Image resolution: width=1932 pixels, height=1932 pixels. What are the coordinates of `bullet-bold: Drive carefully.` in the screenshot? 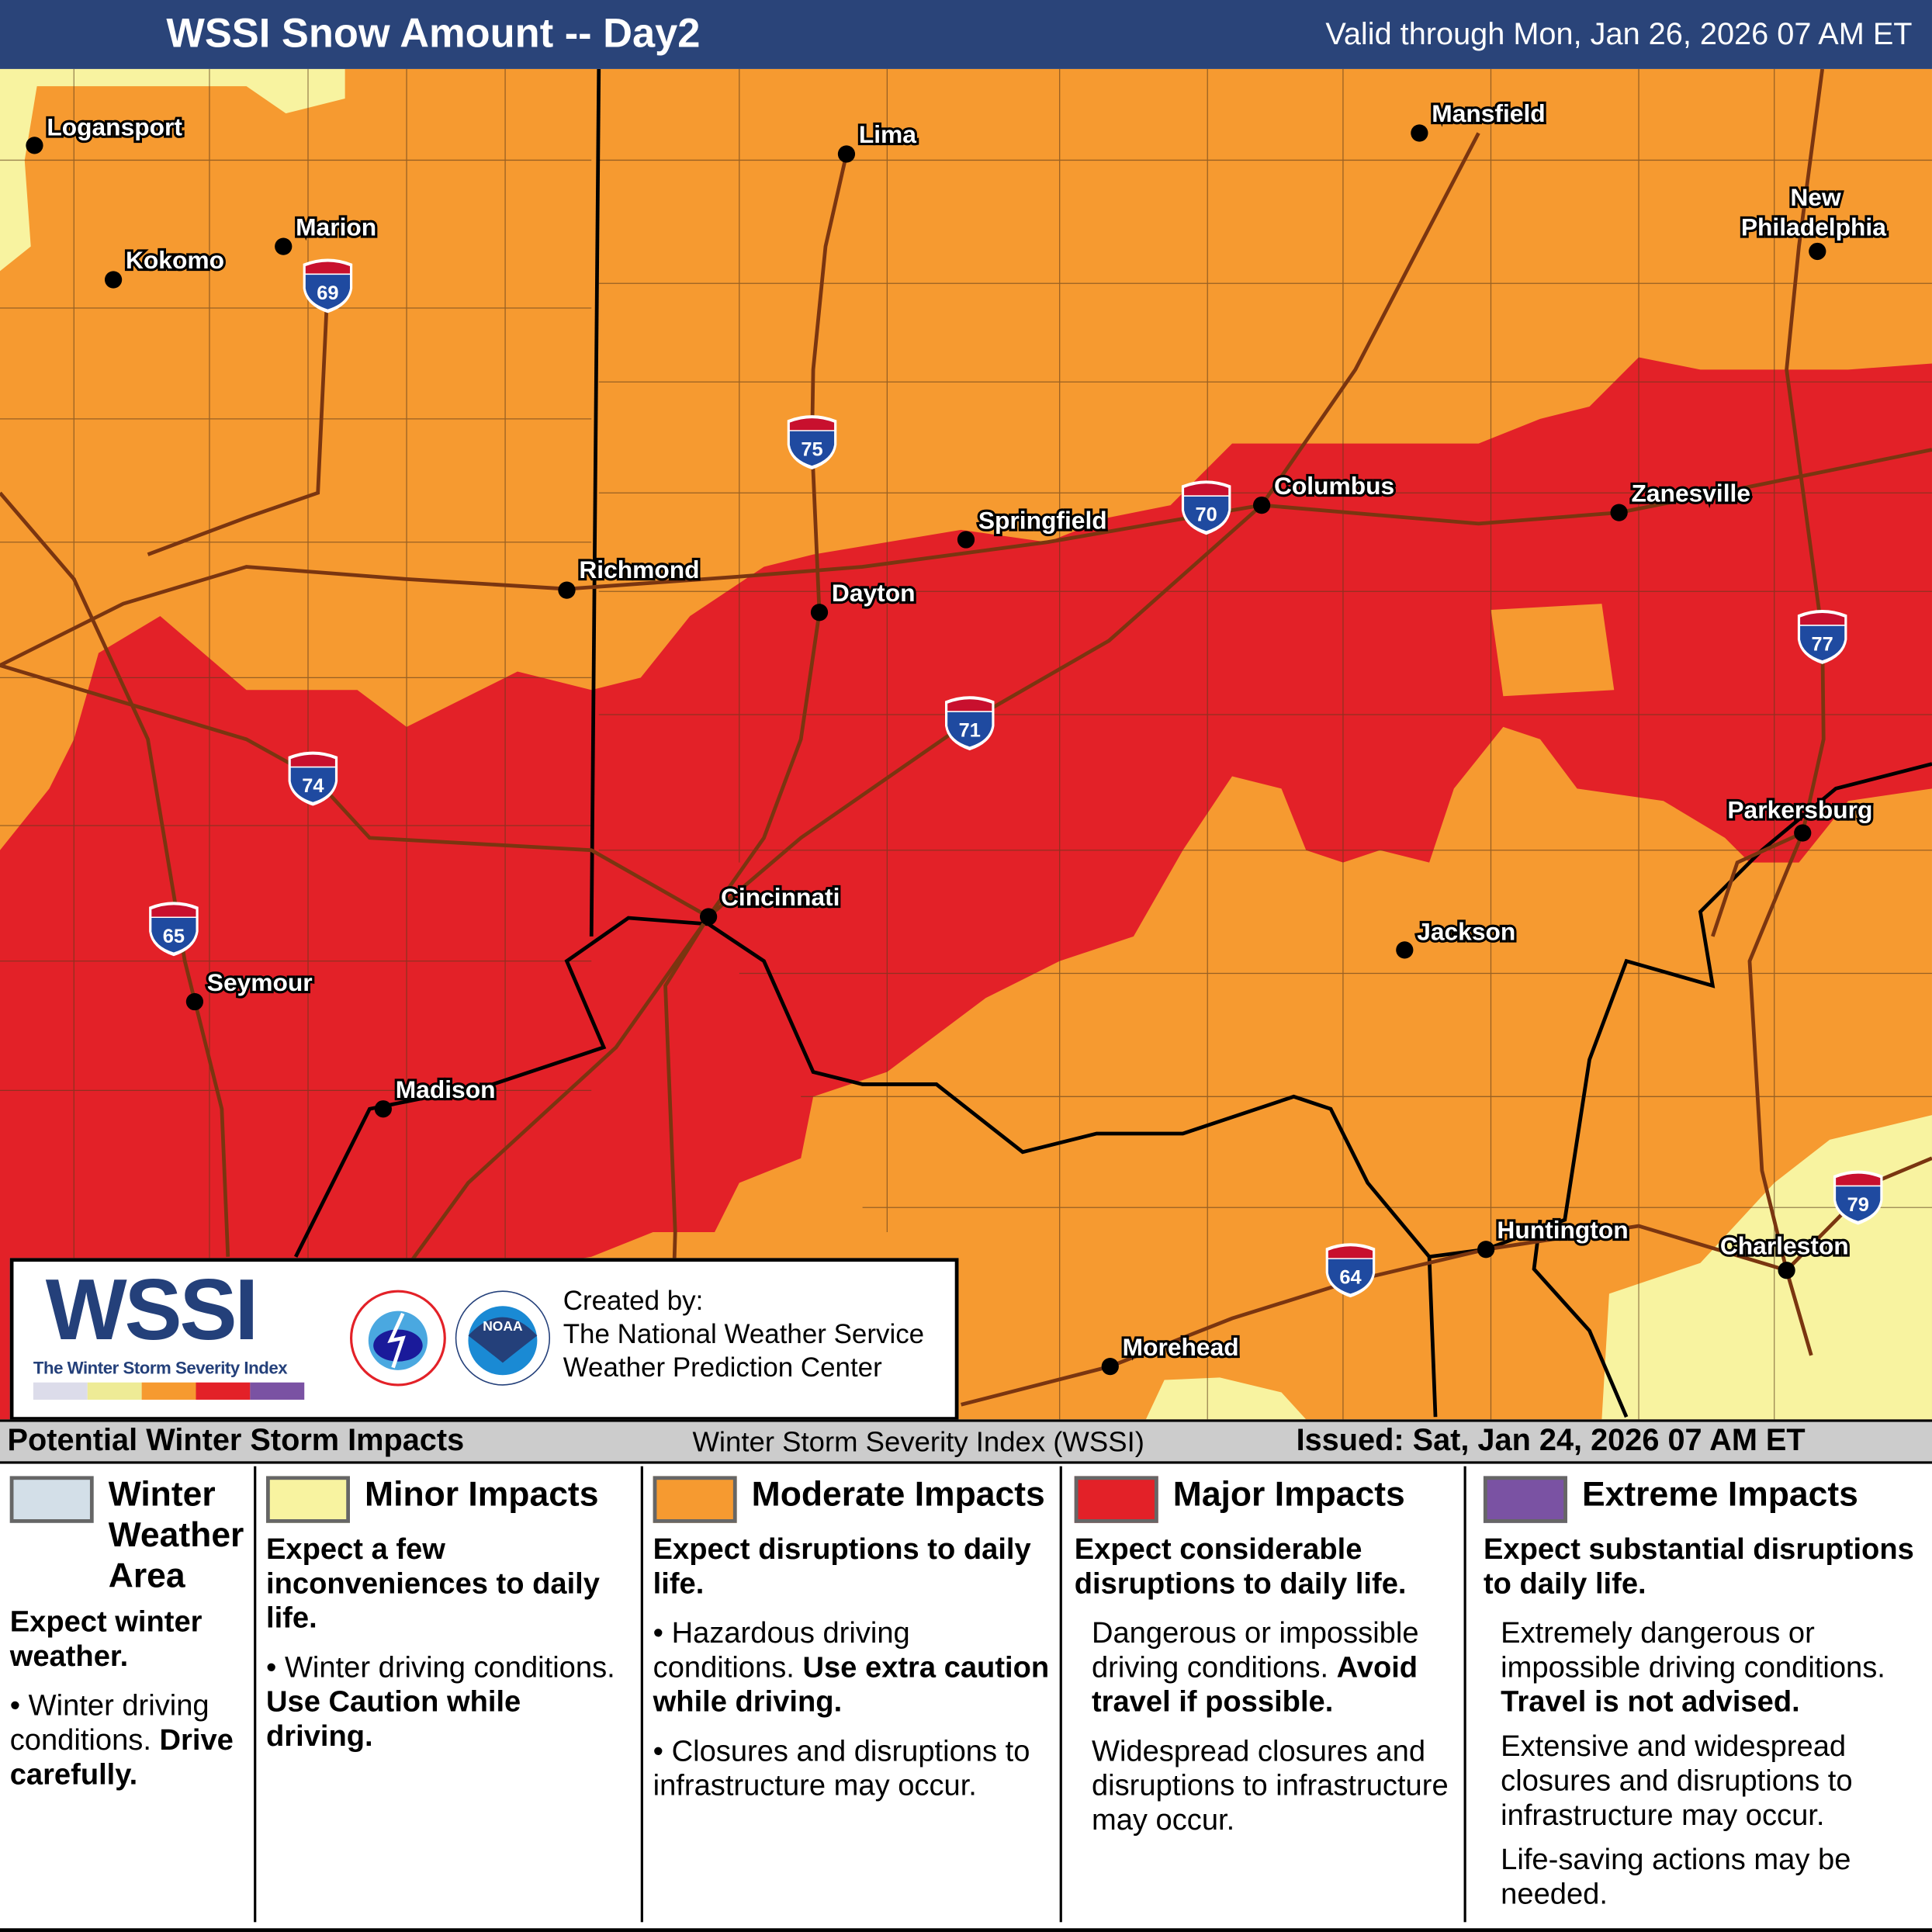 It's located at (121, 1757).